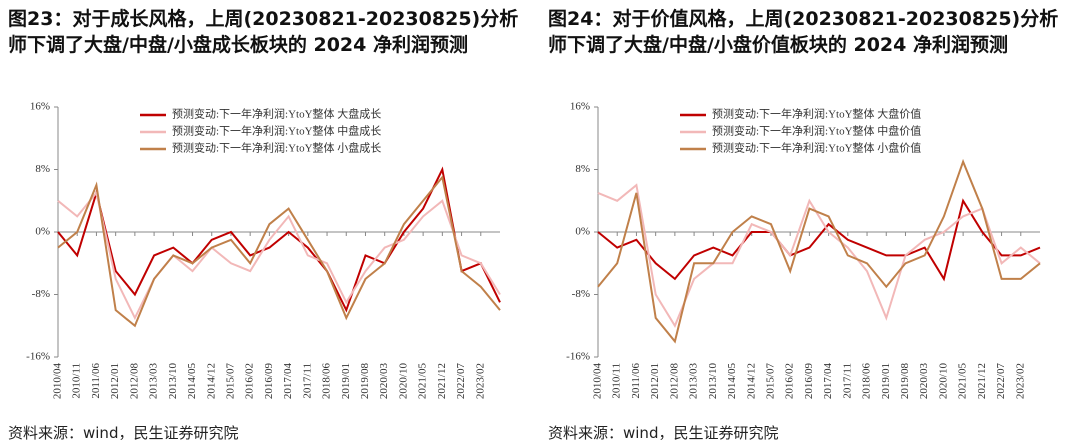  I want to click on legend-label: 预测变动:下一年净利润:YtoY整体 中盘价值, so click(816, 131).